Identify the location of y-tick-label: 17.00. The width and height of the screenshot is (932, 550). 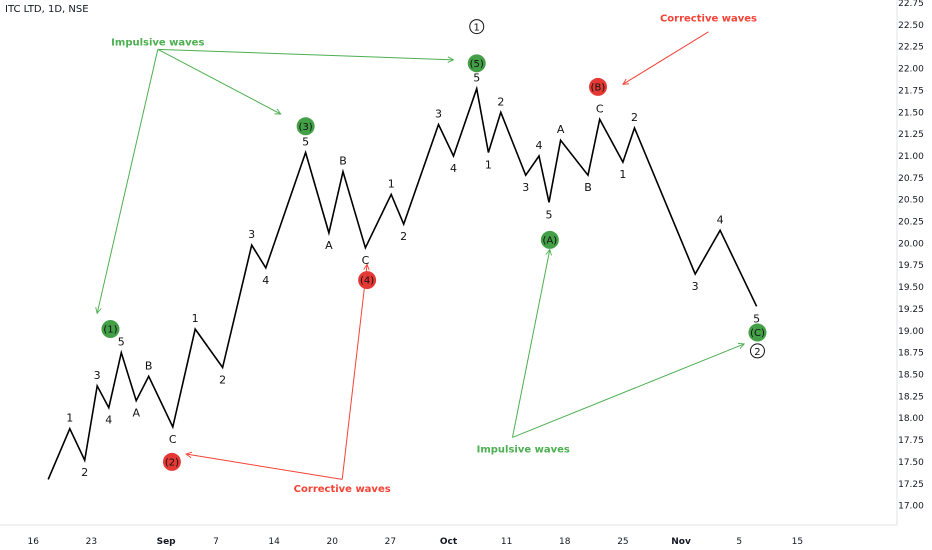
(911, 507).